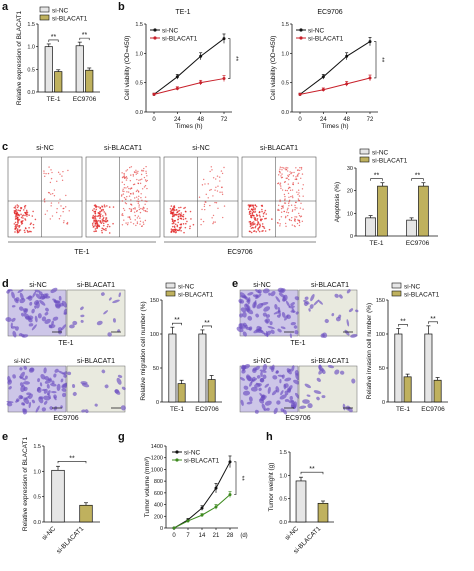  What do you see at coordinates (433, 409) in the screenshot?
I see `panel-e-invasion-xtick-label: EC9706` at bounding box center [433, 409].